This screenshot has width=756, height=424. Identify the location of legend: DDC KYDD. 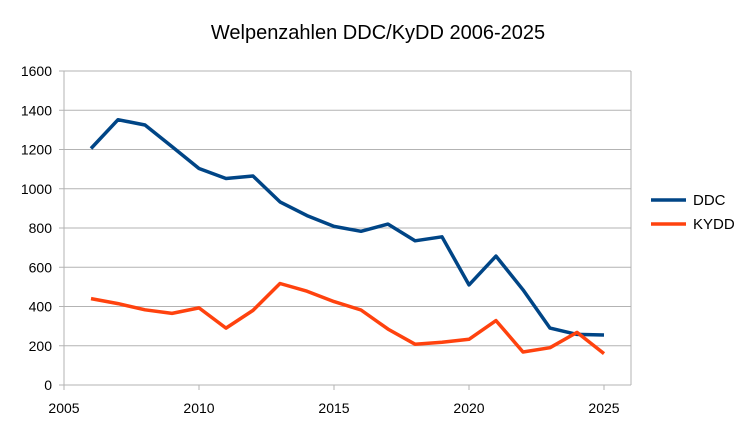
(693, 212).